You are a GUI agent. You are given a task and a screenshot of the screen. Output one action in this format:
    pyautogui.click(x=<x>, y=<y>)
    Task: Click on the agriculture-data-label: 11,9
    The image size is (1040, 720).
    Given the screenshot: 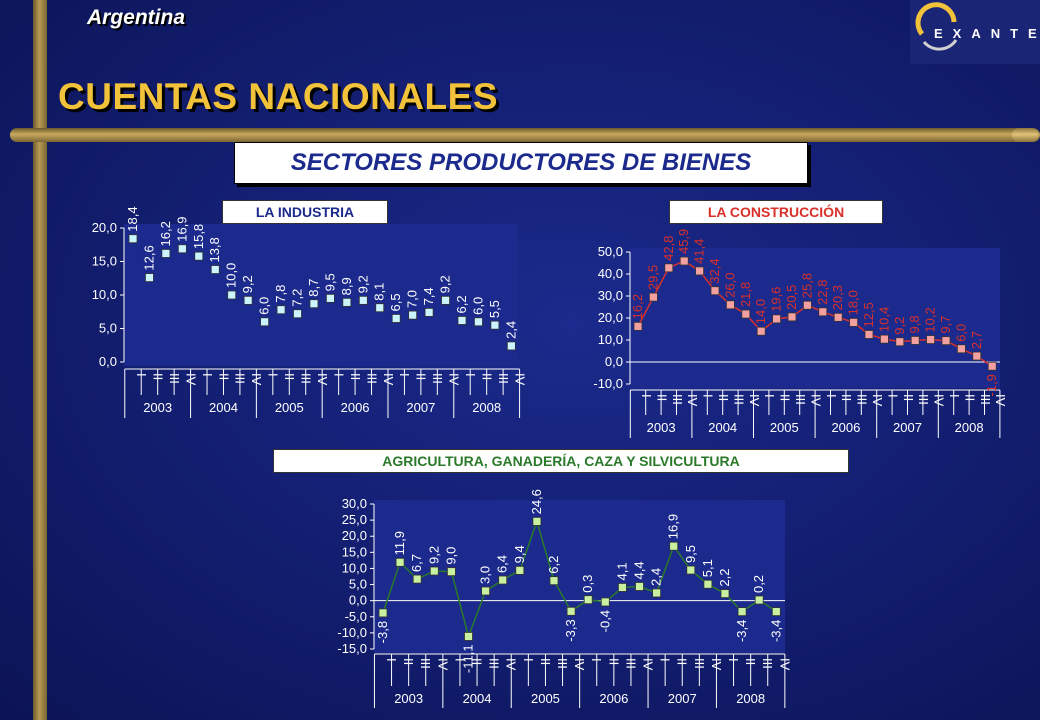 What is the action you would take?
    pyautogui.click(x=399, y=543)
    